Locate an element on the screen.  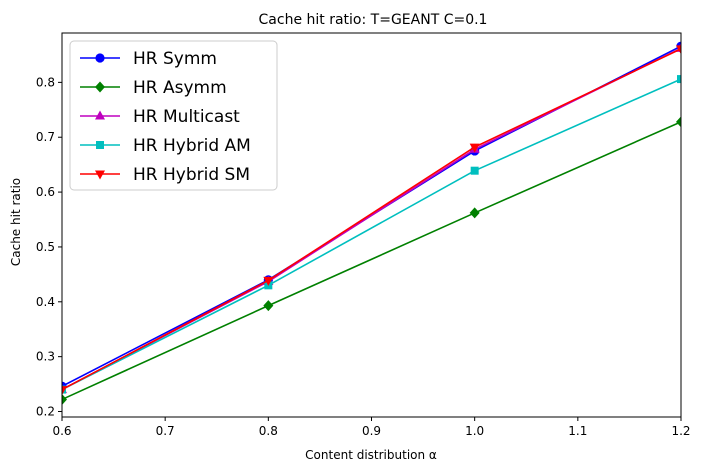
x-tick-label: 1.0 is located at coordinates (474, 431).